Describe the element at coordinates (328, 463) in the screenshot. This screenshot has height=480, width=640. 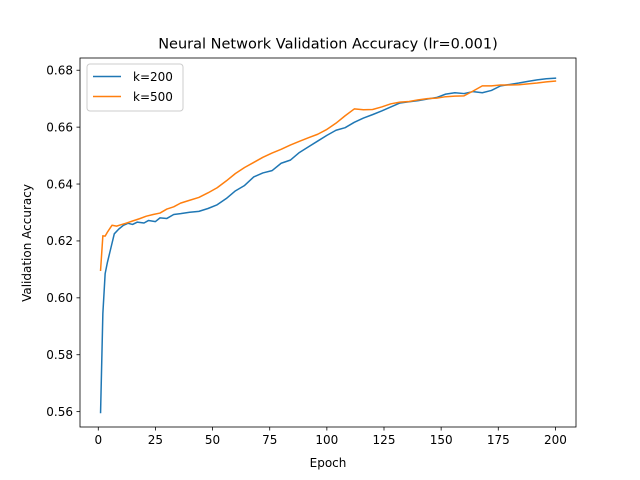
I see `x-axis-label: Epoch` at that location.